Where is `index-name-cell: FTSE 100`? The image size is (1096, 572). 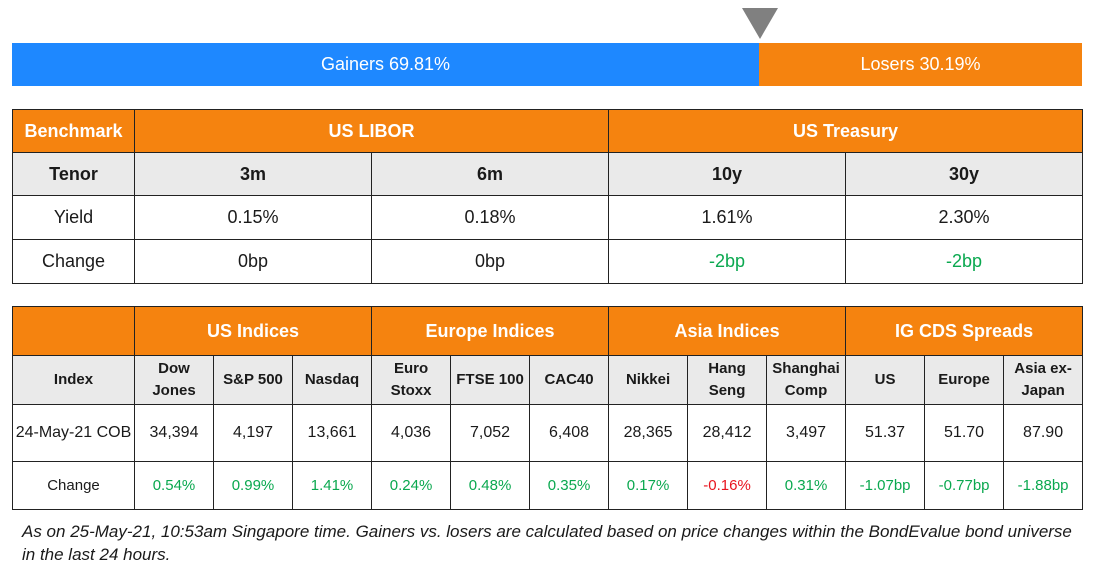 index-name-cell: FTSE 100 is located at coordinates (490, 380).